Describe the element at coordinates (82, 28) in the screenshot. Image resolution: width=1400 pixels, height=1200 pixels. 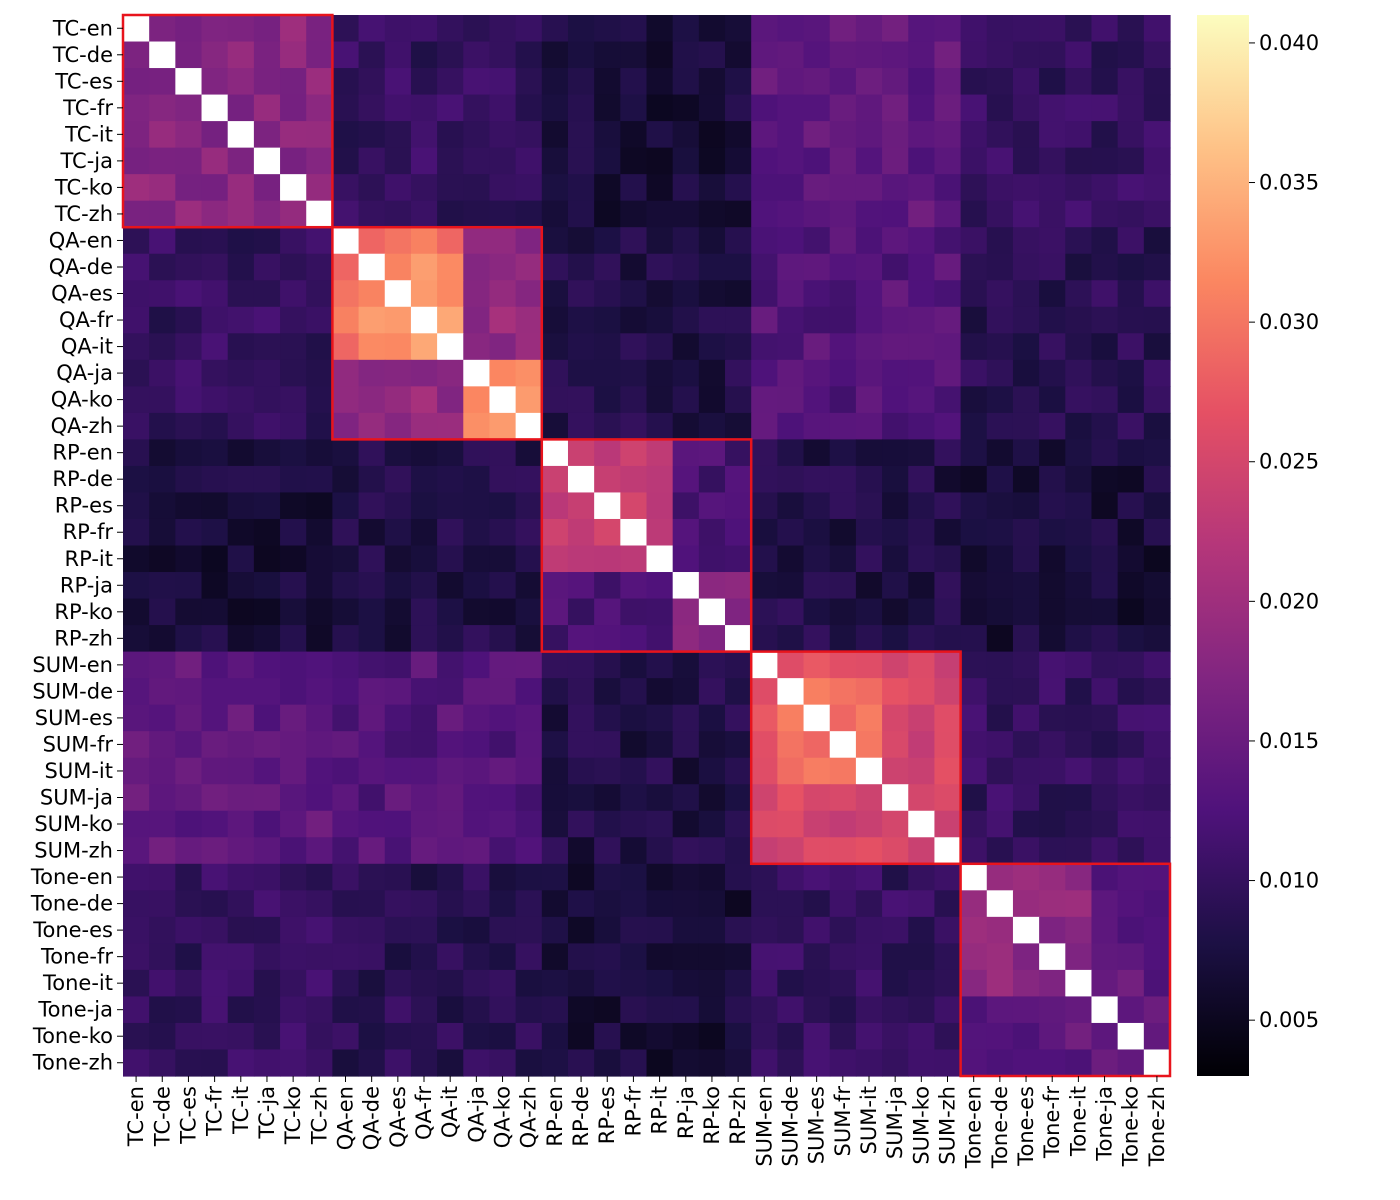
I see `y-tick-label: TC-en` at that location.